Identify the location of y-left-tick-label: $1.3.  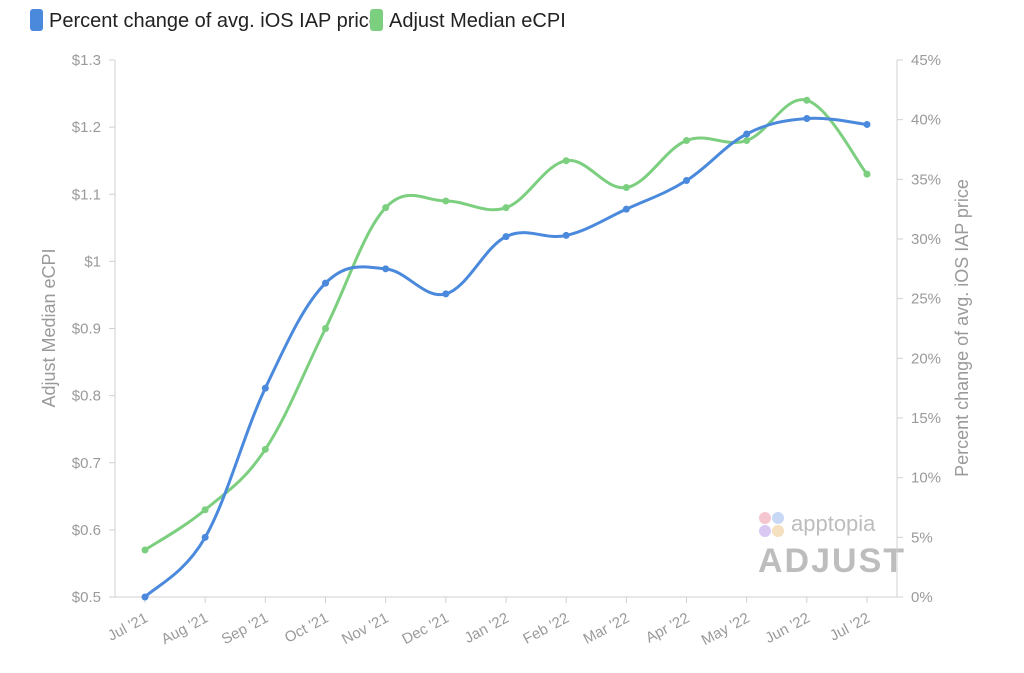
(86, 60).